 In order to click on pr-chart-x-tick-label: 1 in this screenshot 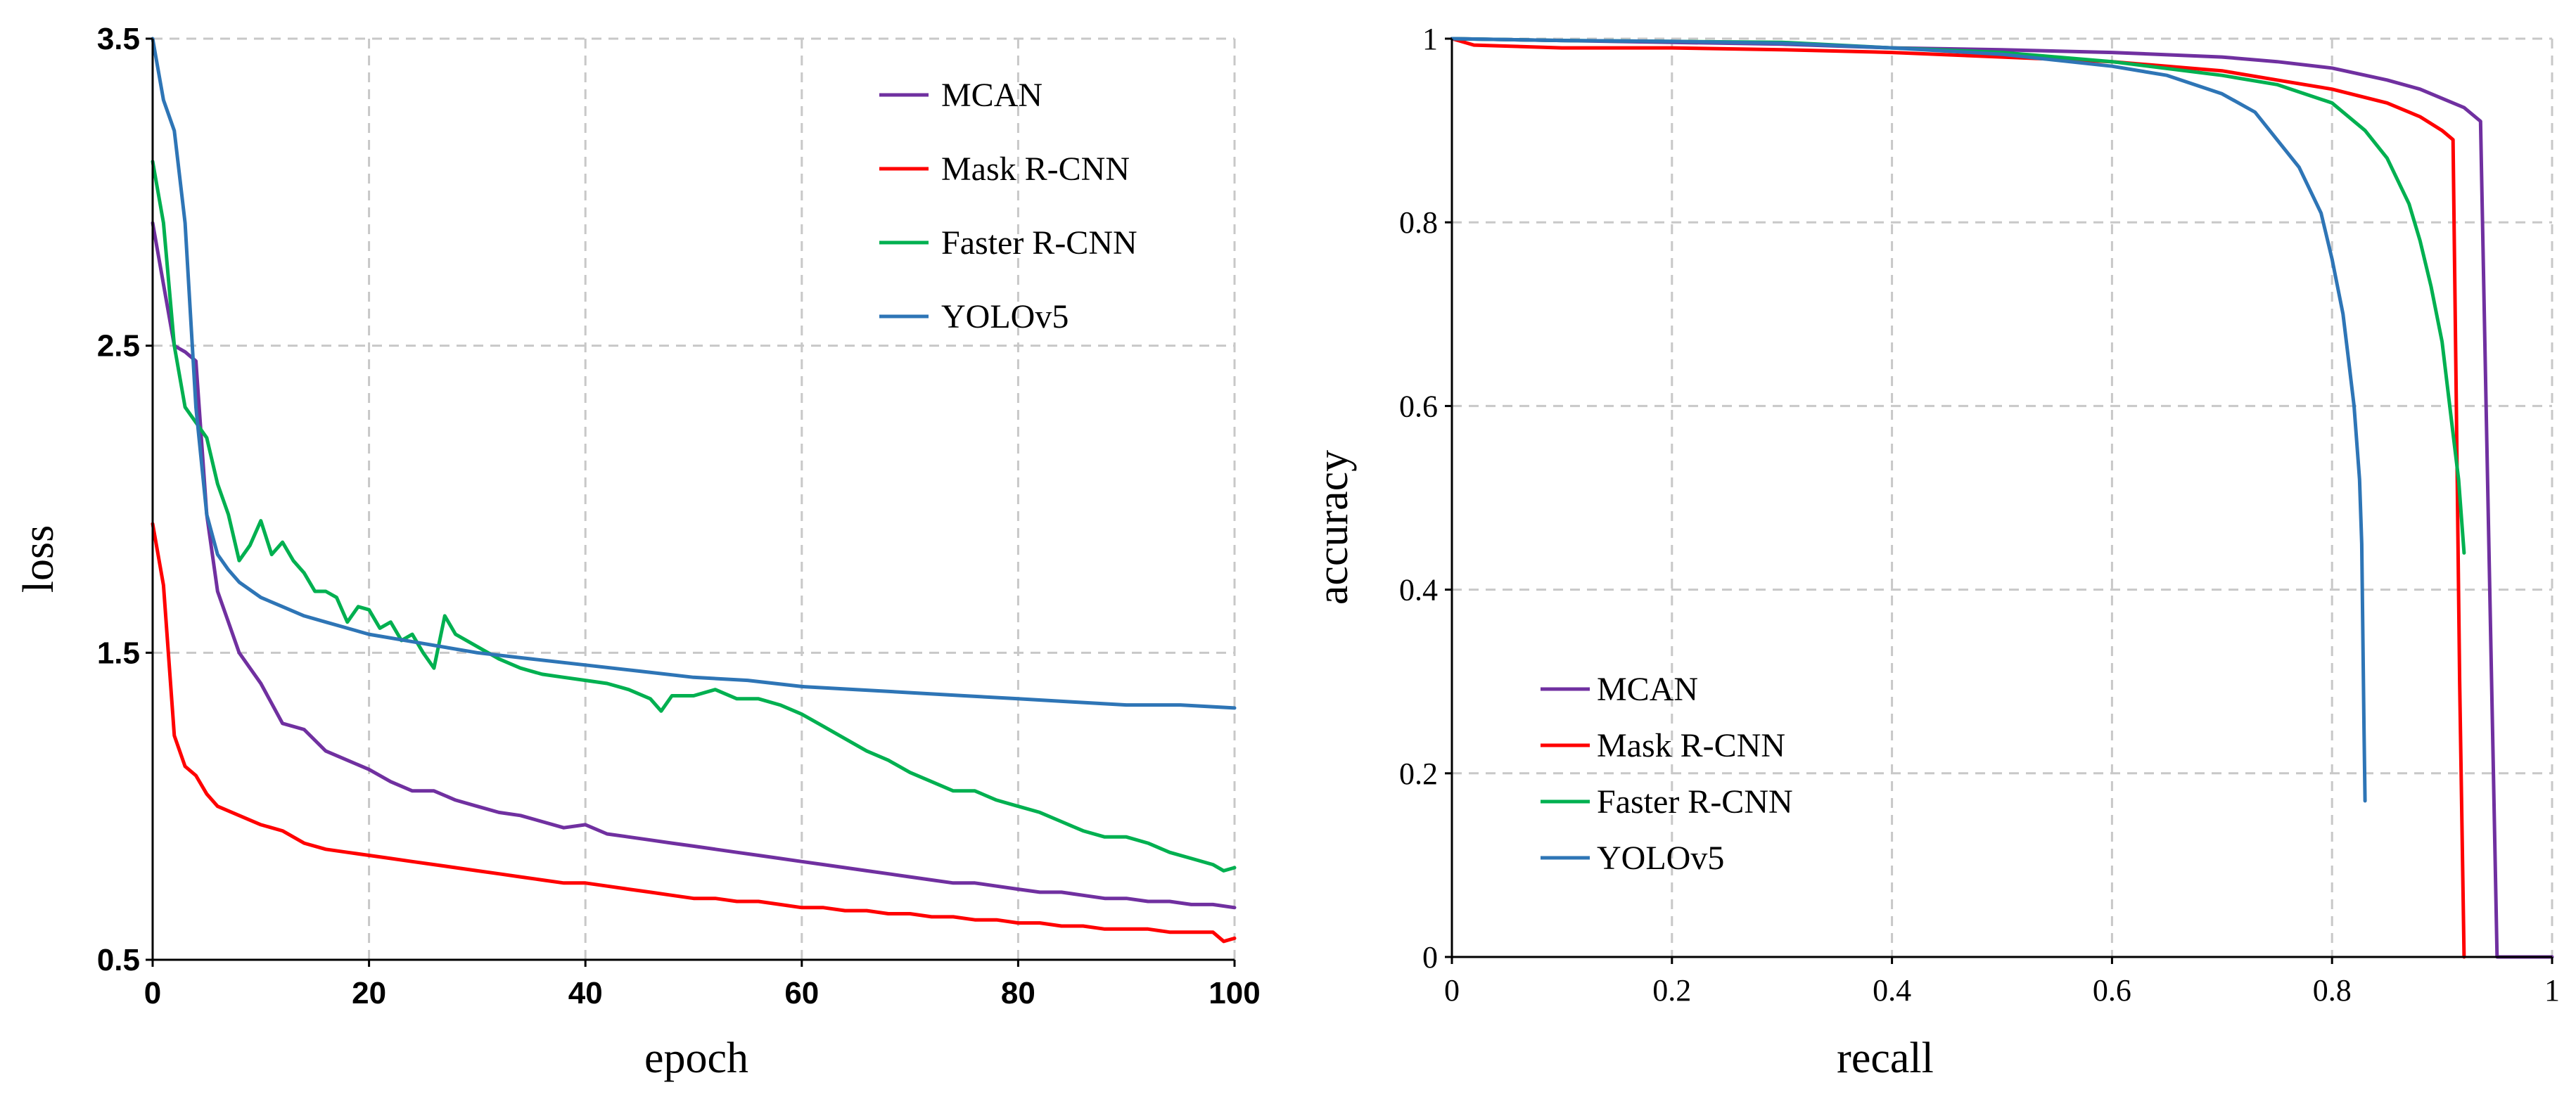, I will do `click(2552, 990)`.